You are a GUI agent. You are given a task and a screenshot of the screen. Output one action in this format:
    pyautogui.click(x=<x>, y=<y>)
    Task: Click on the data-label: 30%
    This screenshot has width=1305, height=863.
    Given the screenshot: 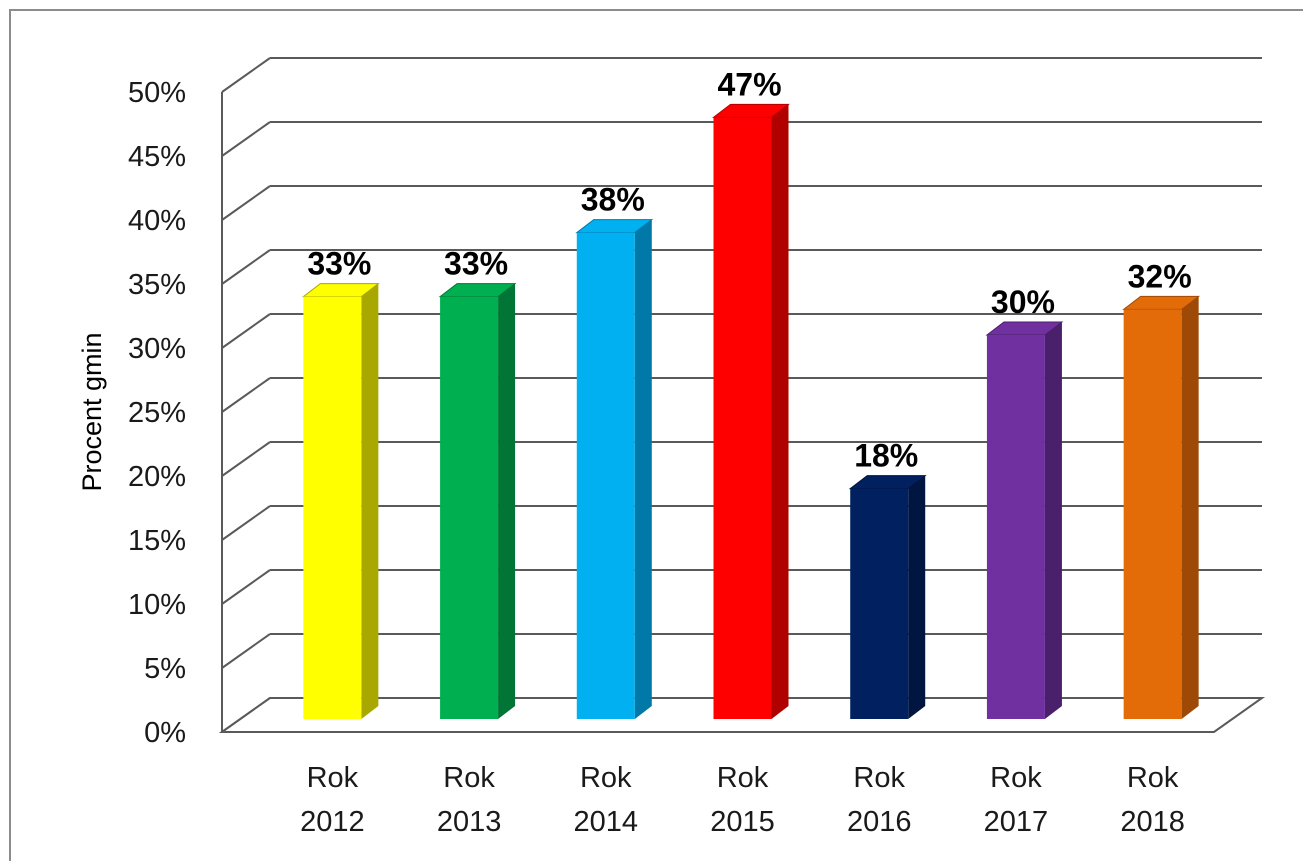 What is the action you would take?
    pyautogui.click(x=1023, y=302)
    